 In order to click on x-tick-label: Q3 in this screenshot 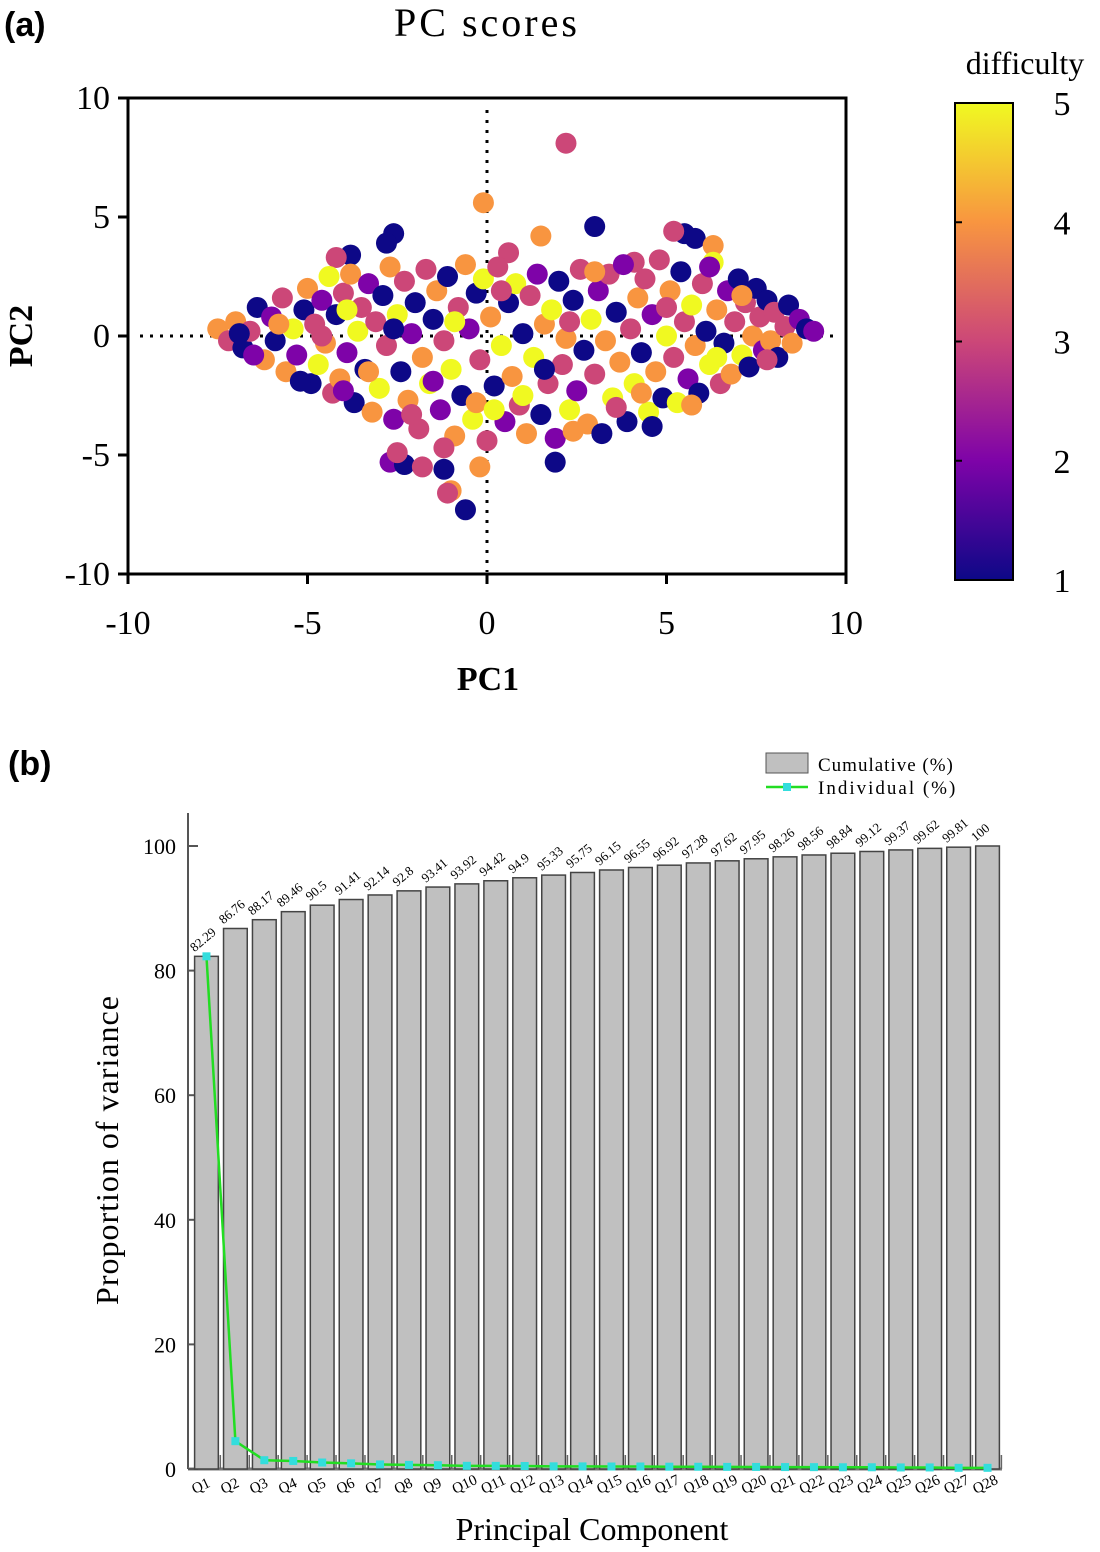, I will do `click(258, 1486)`.